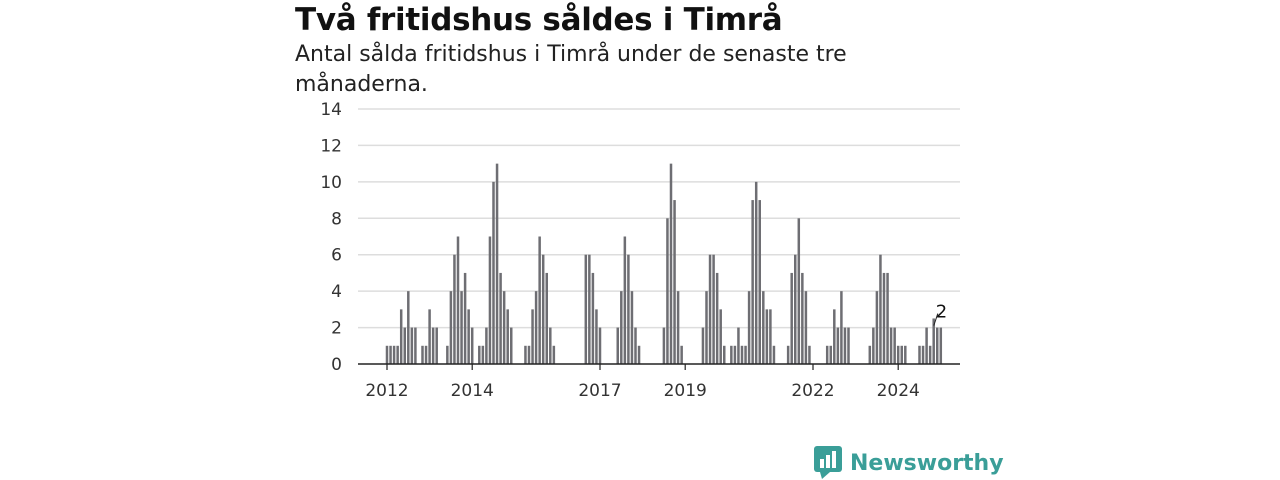 This screenshot has height=480, width=1280. I want to click on brand-name: Newsworthy, so click(927, 463).